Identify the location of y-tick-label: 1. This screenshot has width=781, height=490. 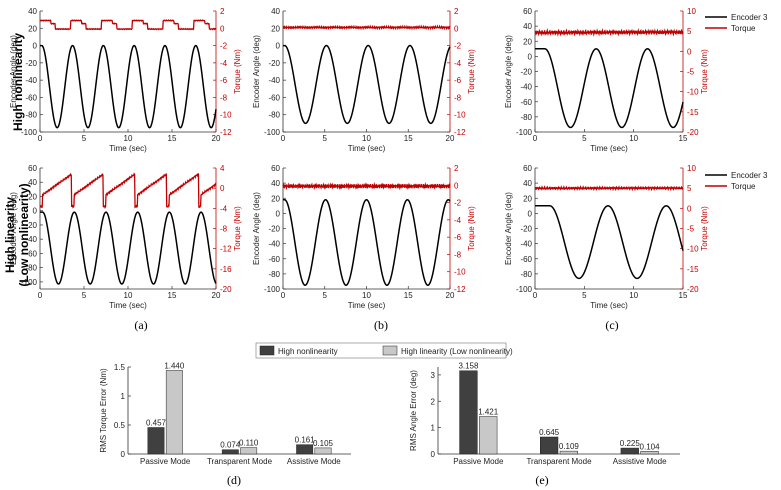
(433, 428).